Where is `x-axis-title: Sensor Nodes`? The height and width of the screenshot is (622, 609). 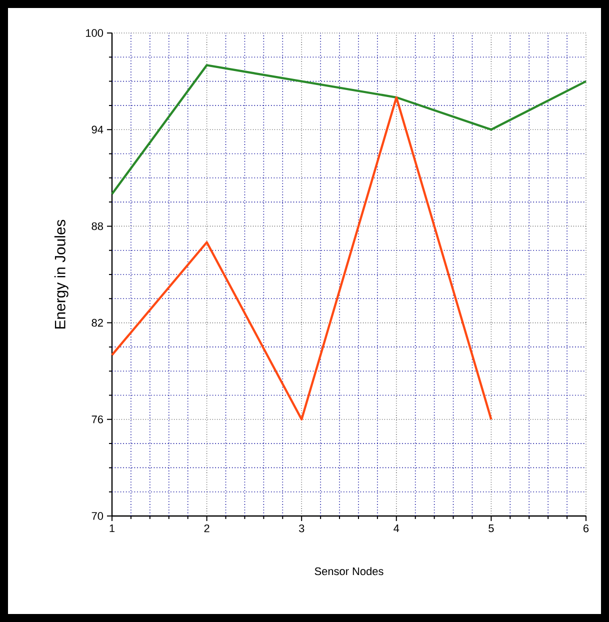
x-axis-title: Sensor Nodes is located at coordinates (349, 571).